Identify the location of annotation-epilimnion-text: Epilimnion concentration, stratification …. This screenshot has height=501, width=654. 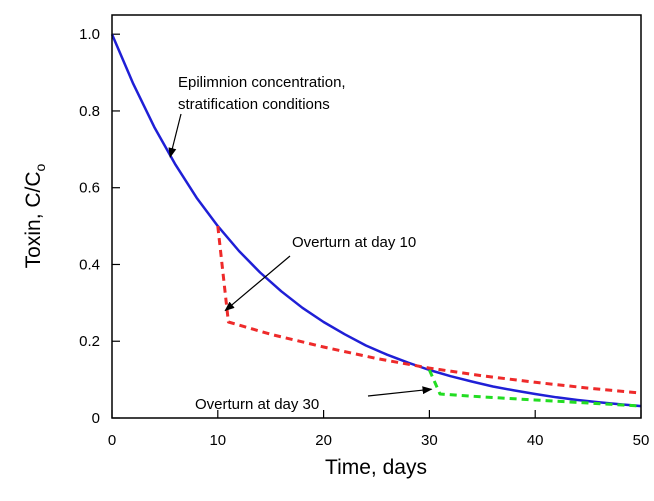
(262, 93).